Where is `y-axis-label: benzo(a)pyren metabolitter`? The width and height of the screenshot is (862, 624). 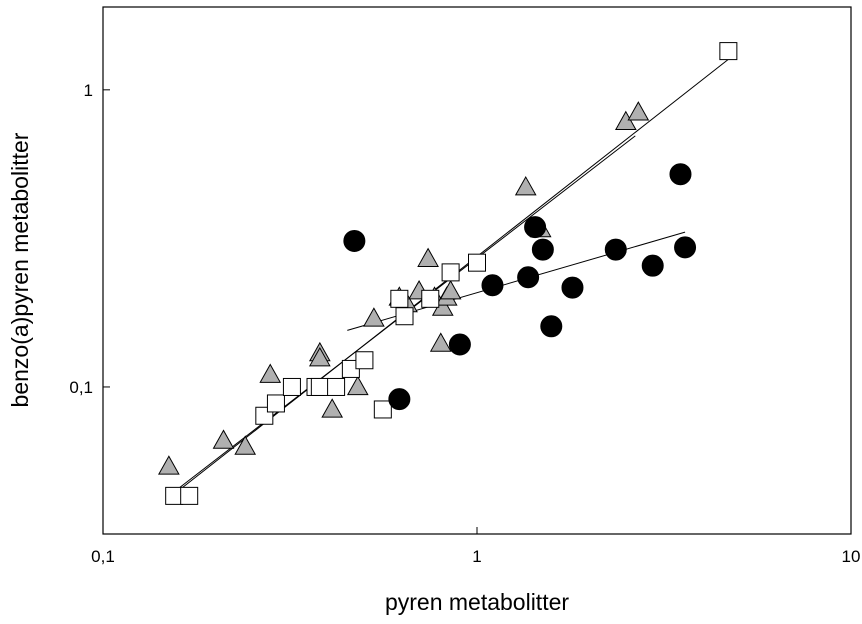
y-axis-label: benzo(a)pyren metabolitter is located at coordinates (20, 269).